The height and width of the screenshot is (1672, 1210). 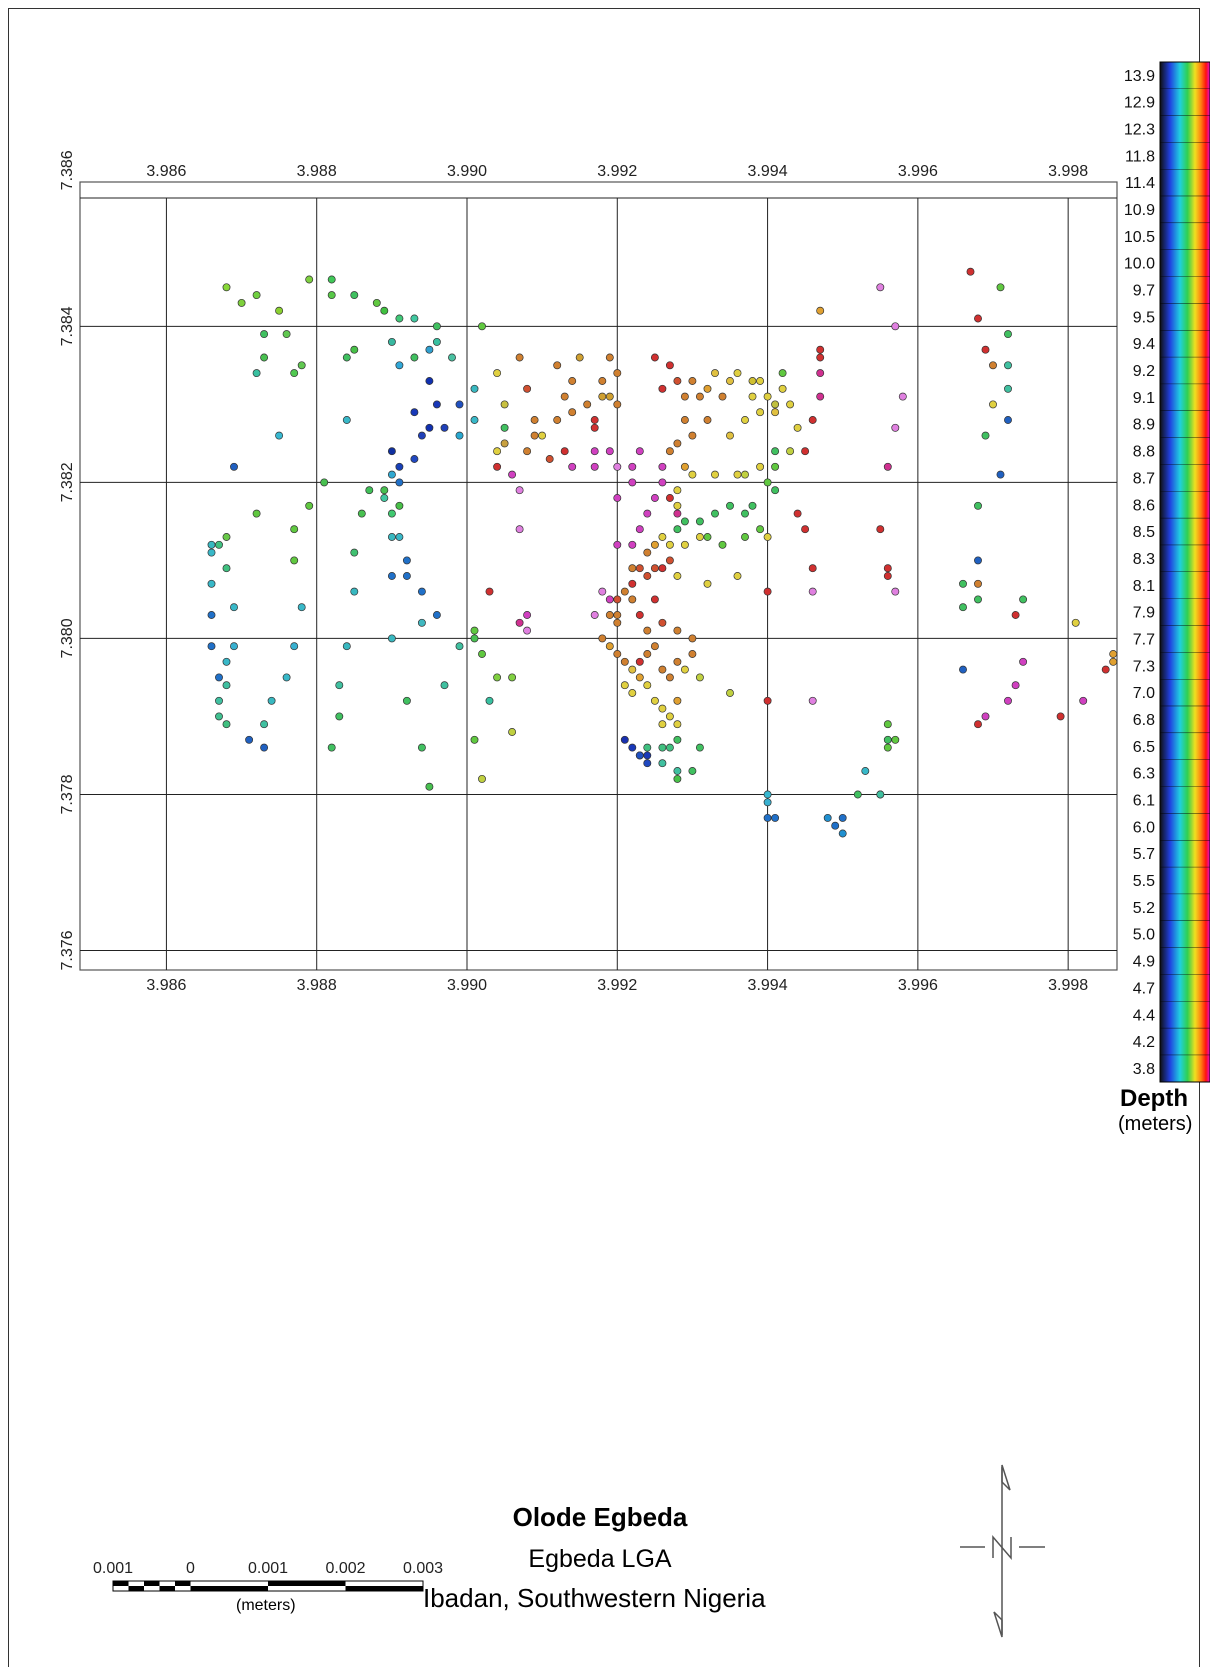 I want to click on colorbar-label: 4.7, so click(x=1144, y=988).